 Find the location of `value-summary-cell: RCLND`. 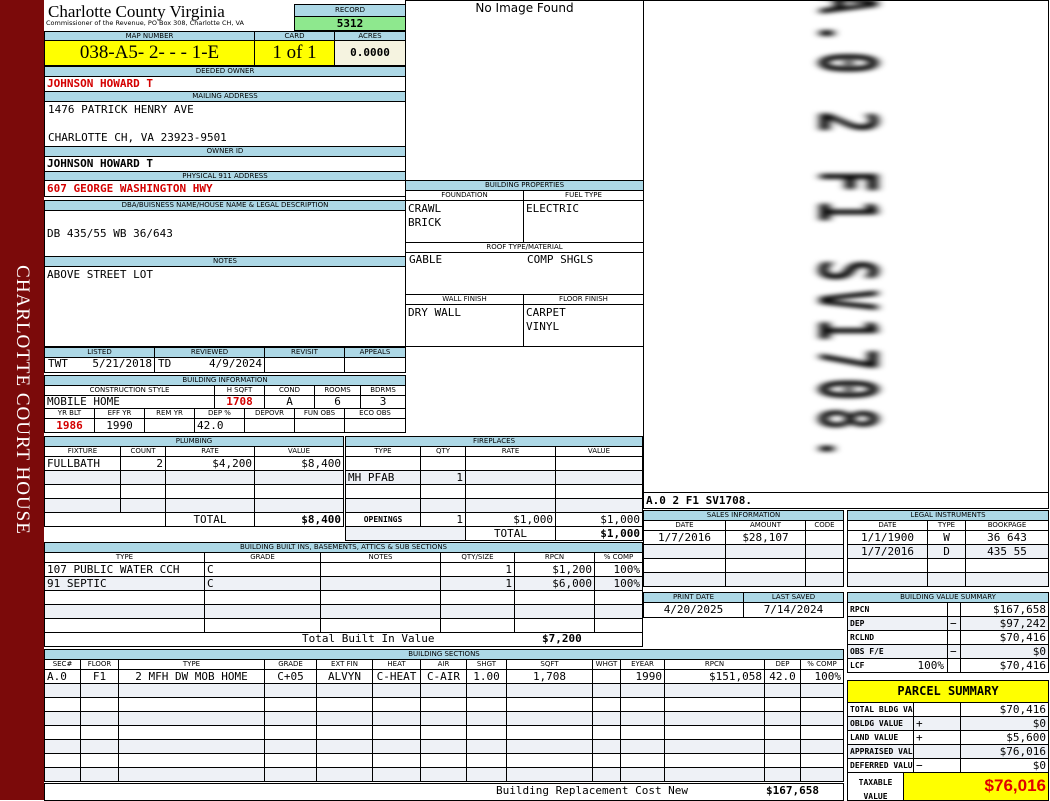

value-summary-cell: RCLND is located at coordinates (897, 637).